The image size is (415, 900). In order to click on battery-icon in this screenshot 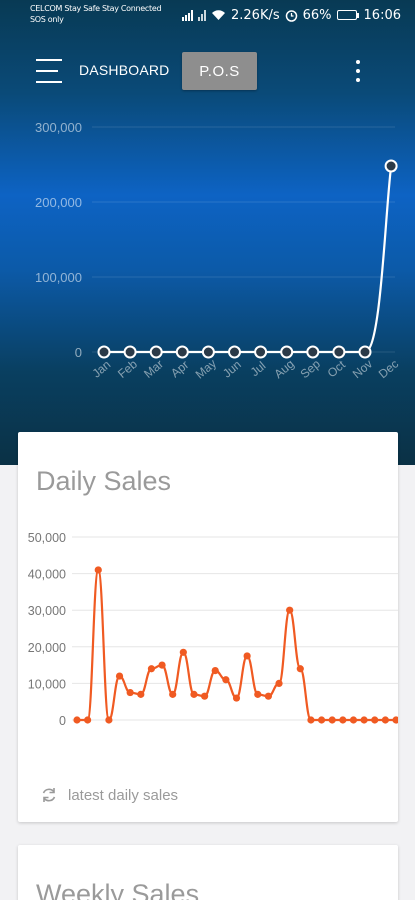, I will do `click(347, 15)`.